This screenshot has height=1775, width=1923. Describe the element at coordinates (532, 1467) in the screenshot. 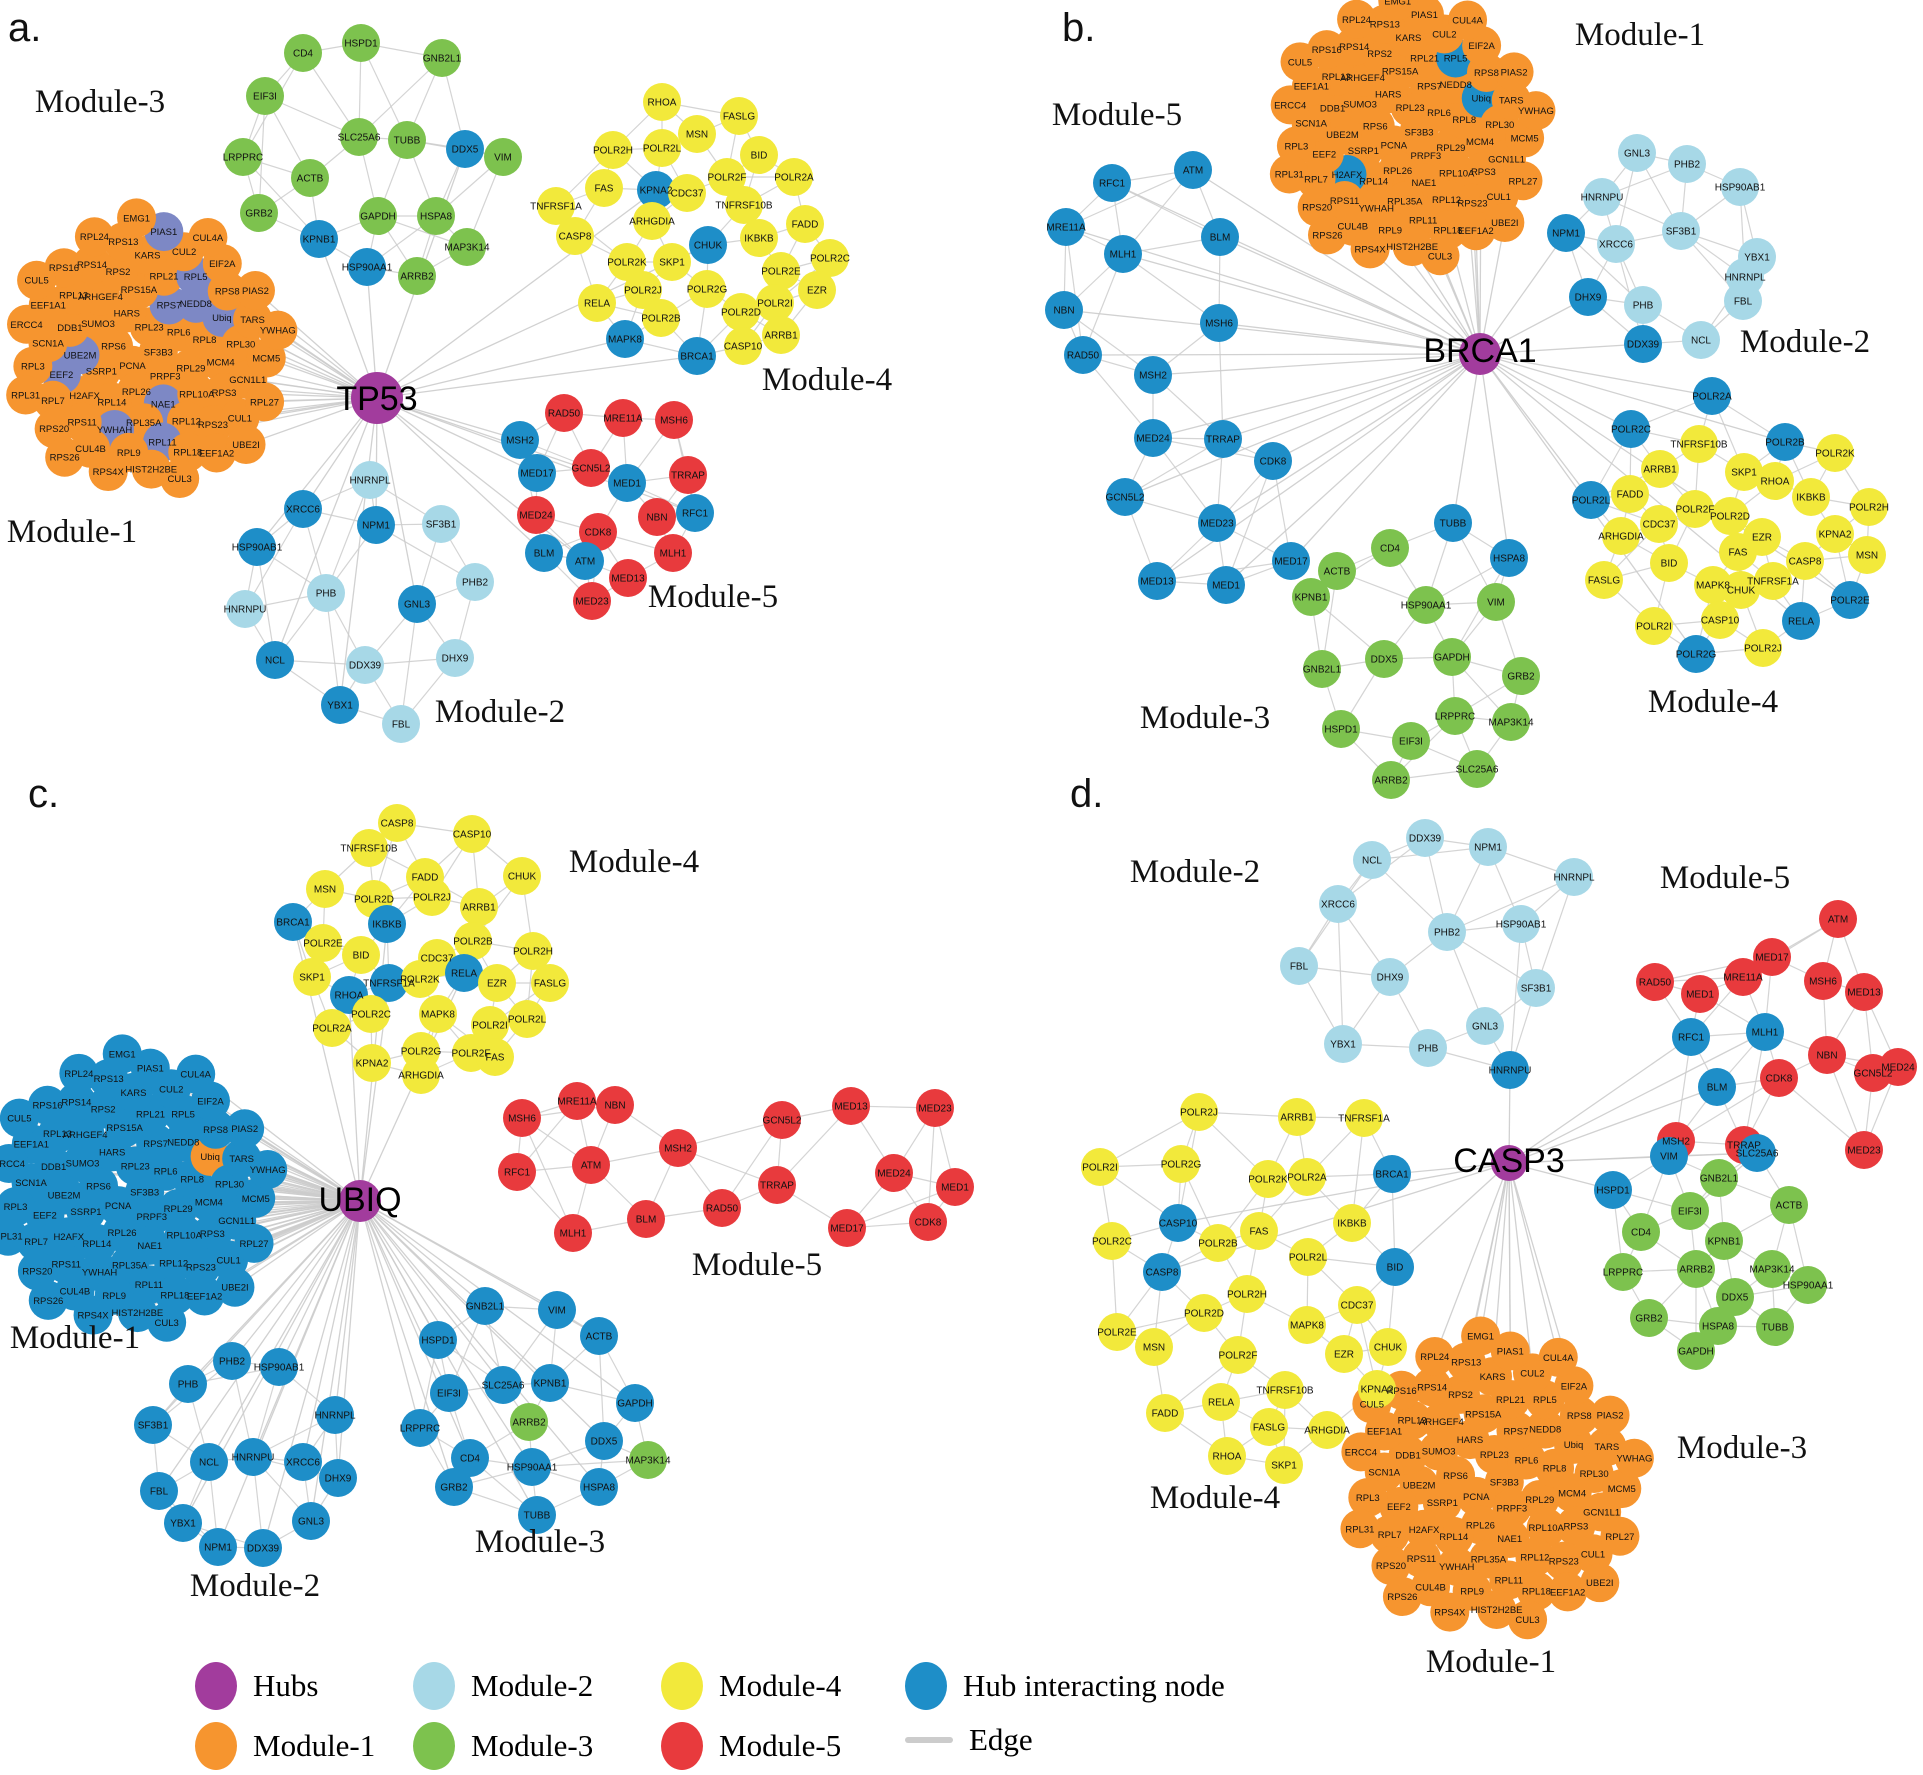

I see `node-HSP90AA1` at that location.